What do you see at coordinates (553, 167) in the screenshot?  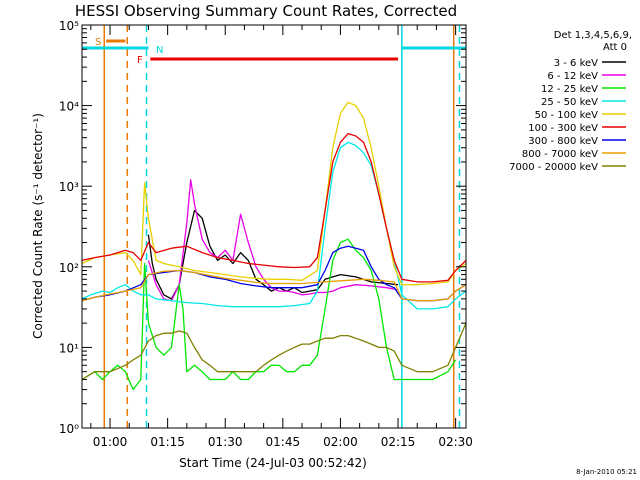 I see `legend-entry-label: 7000 - 20000 keV` at bounding box center [553, 167].